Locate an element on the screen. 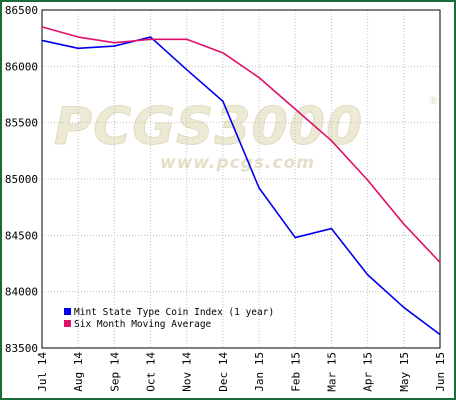  watermark-registered-mark: ® is located at coordinates (433, 100).